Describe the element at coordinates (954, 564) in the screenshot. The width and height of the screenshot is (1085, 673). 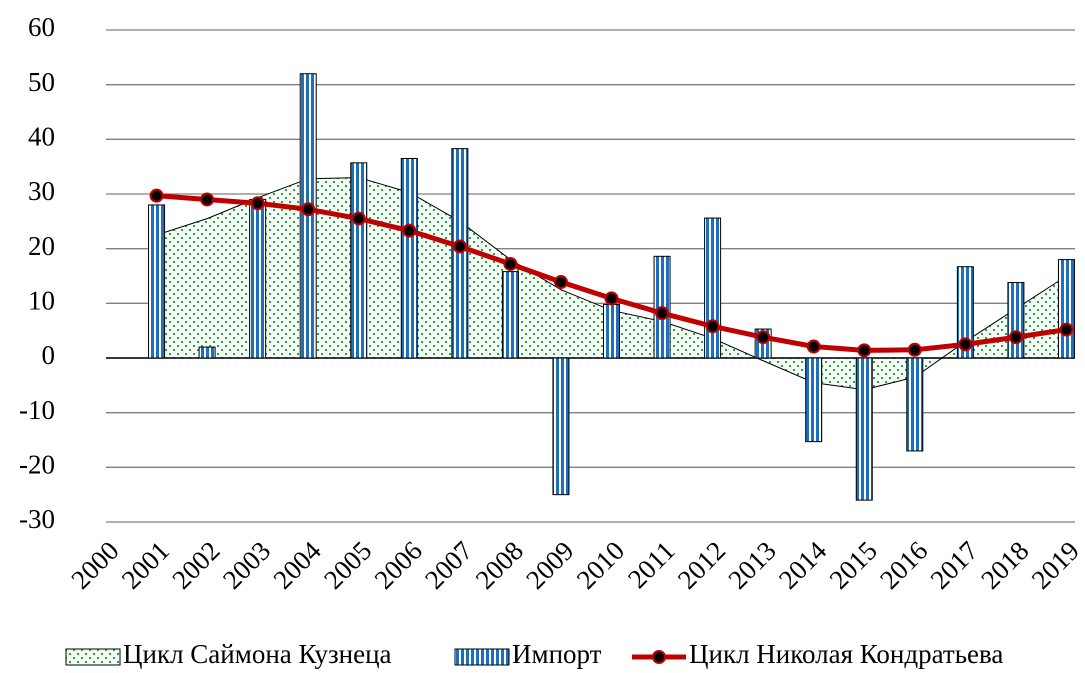
I see `x-tick-label: 2017` at that location.